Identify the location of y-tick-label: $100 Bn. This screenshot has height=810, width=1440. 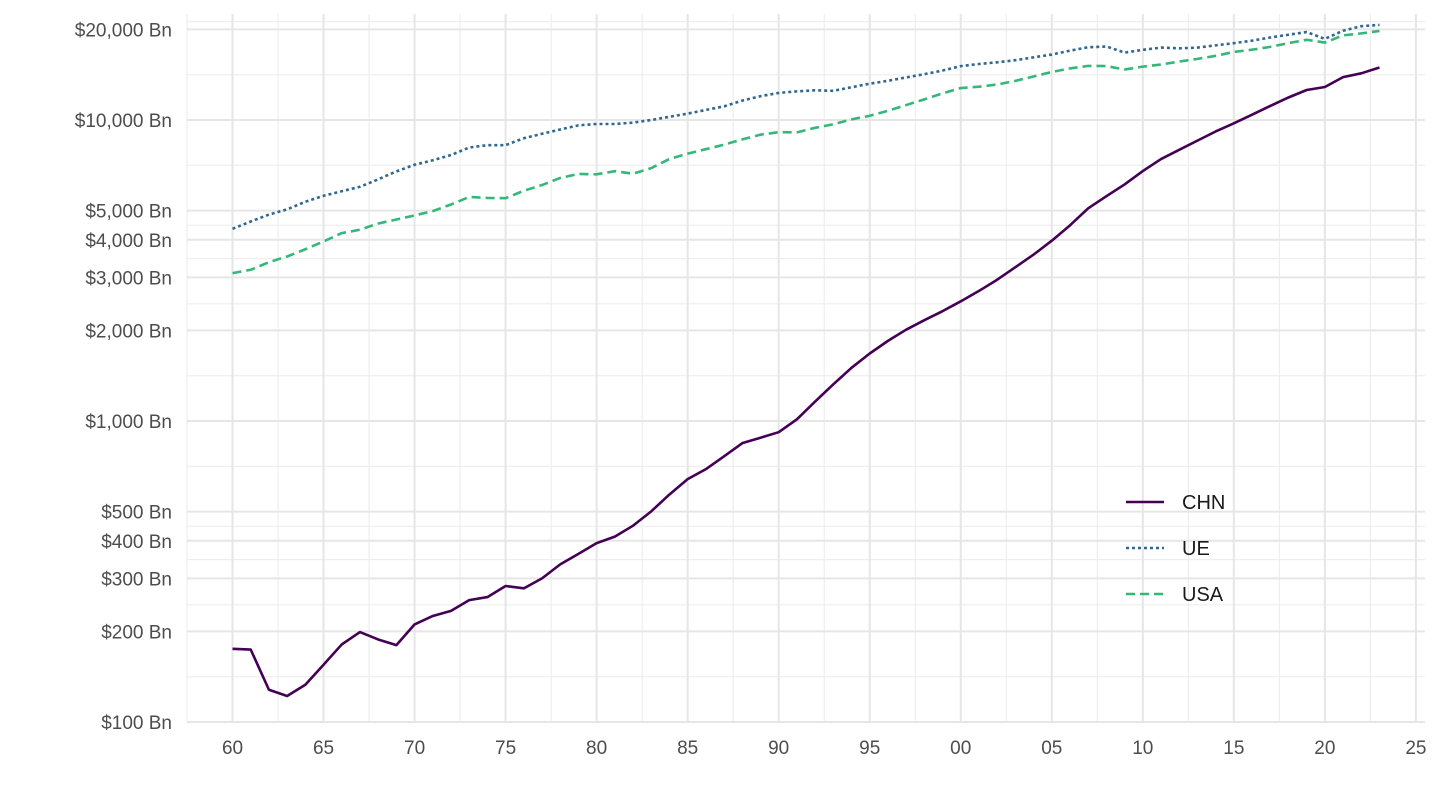
(136, 723).